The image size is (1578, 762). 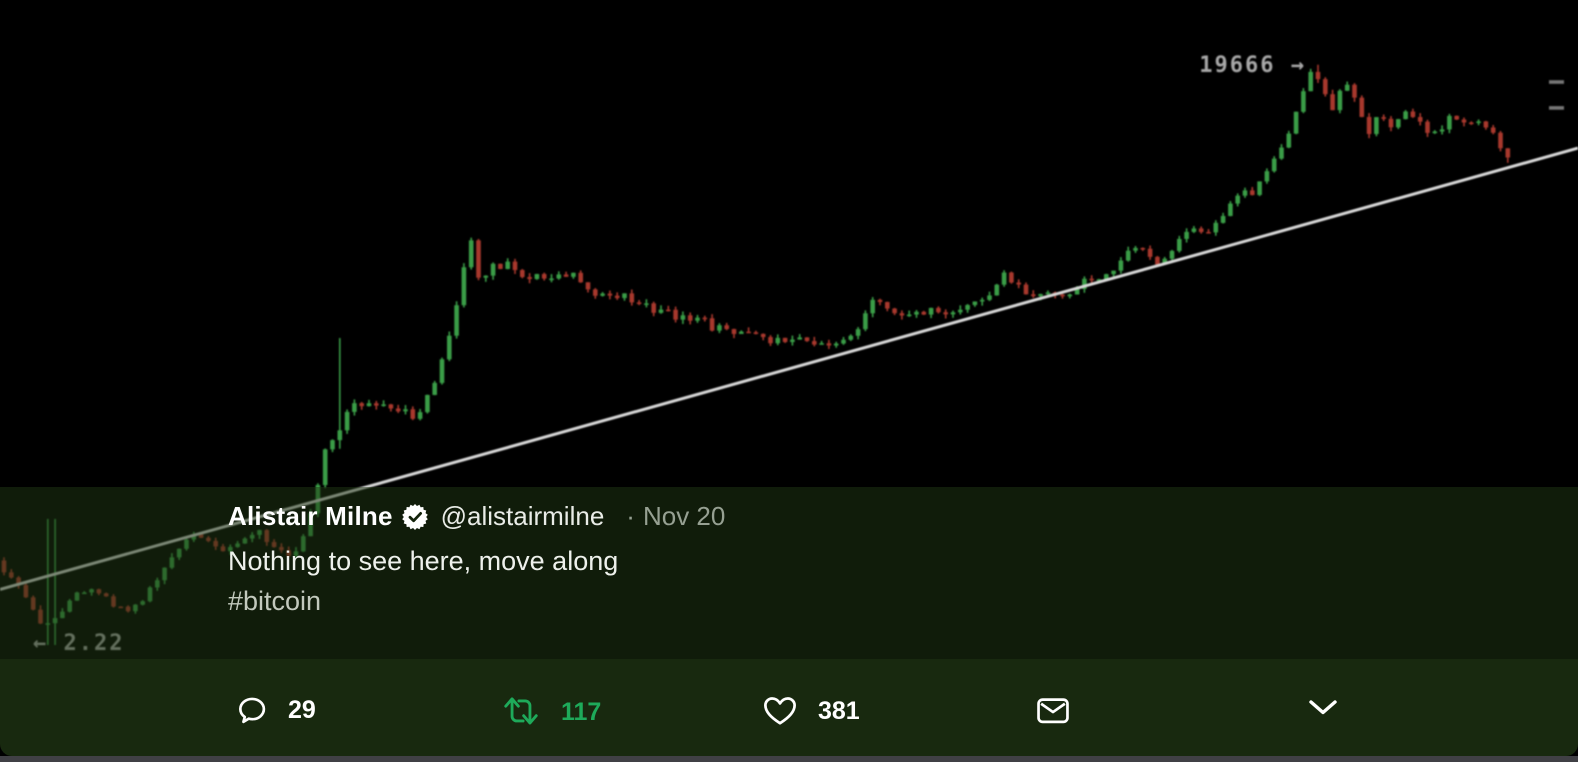 I want to click on timestamp: Nov 20, so click(x=684, y=516).